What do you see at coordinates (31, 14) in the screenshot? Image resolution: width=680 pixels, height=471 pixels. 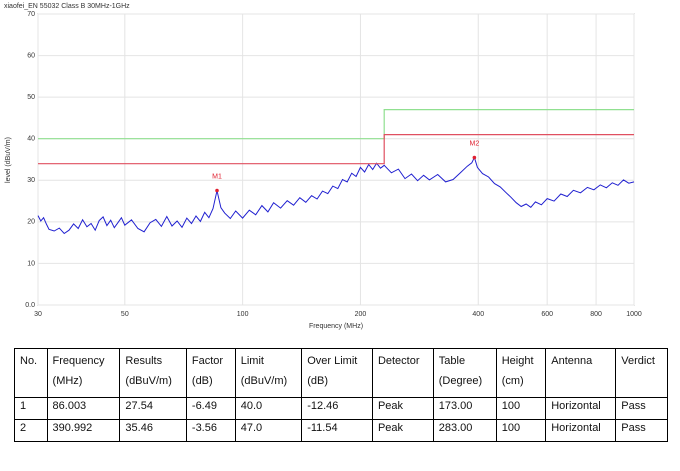 I see `y-tick-label: 70` at bounding box center [31, 14].